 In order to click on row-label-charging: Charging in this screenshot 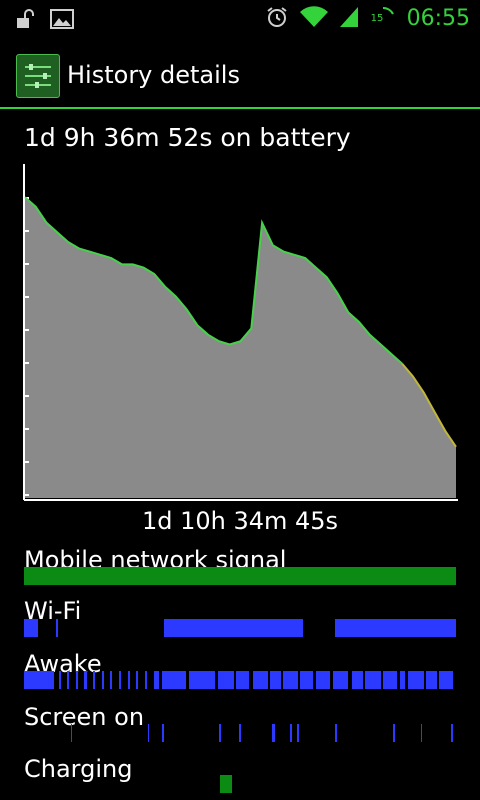, I will do `click(78, 769)`.